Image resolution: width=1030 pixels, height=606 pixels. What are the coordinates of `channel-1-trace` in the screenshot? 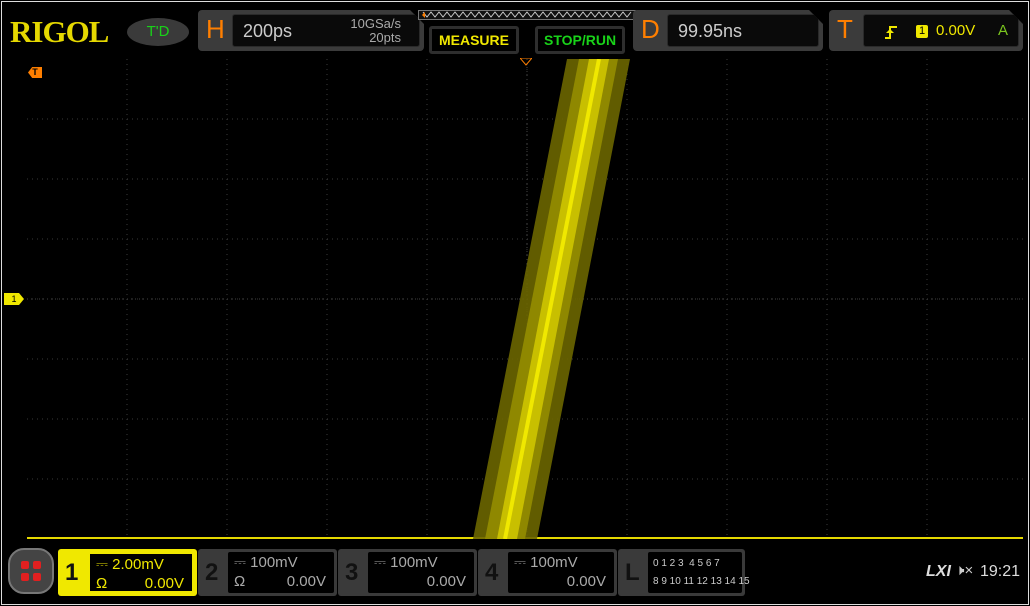 It's located at (552, 299).